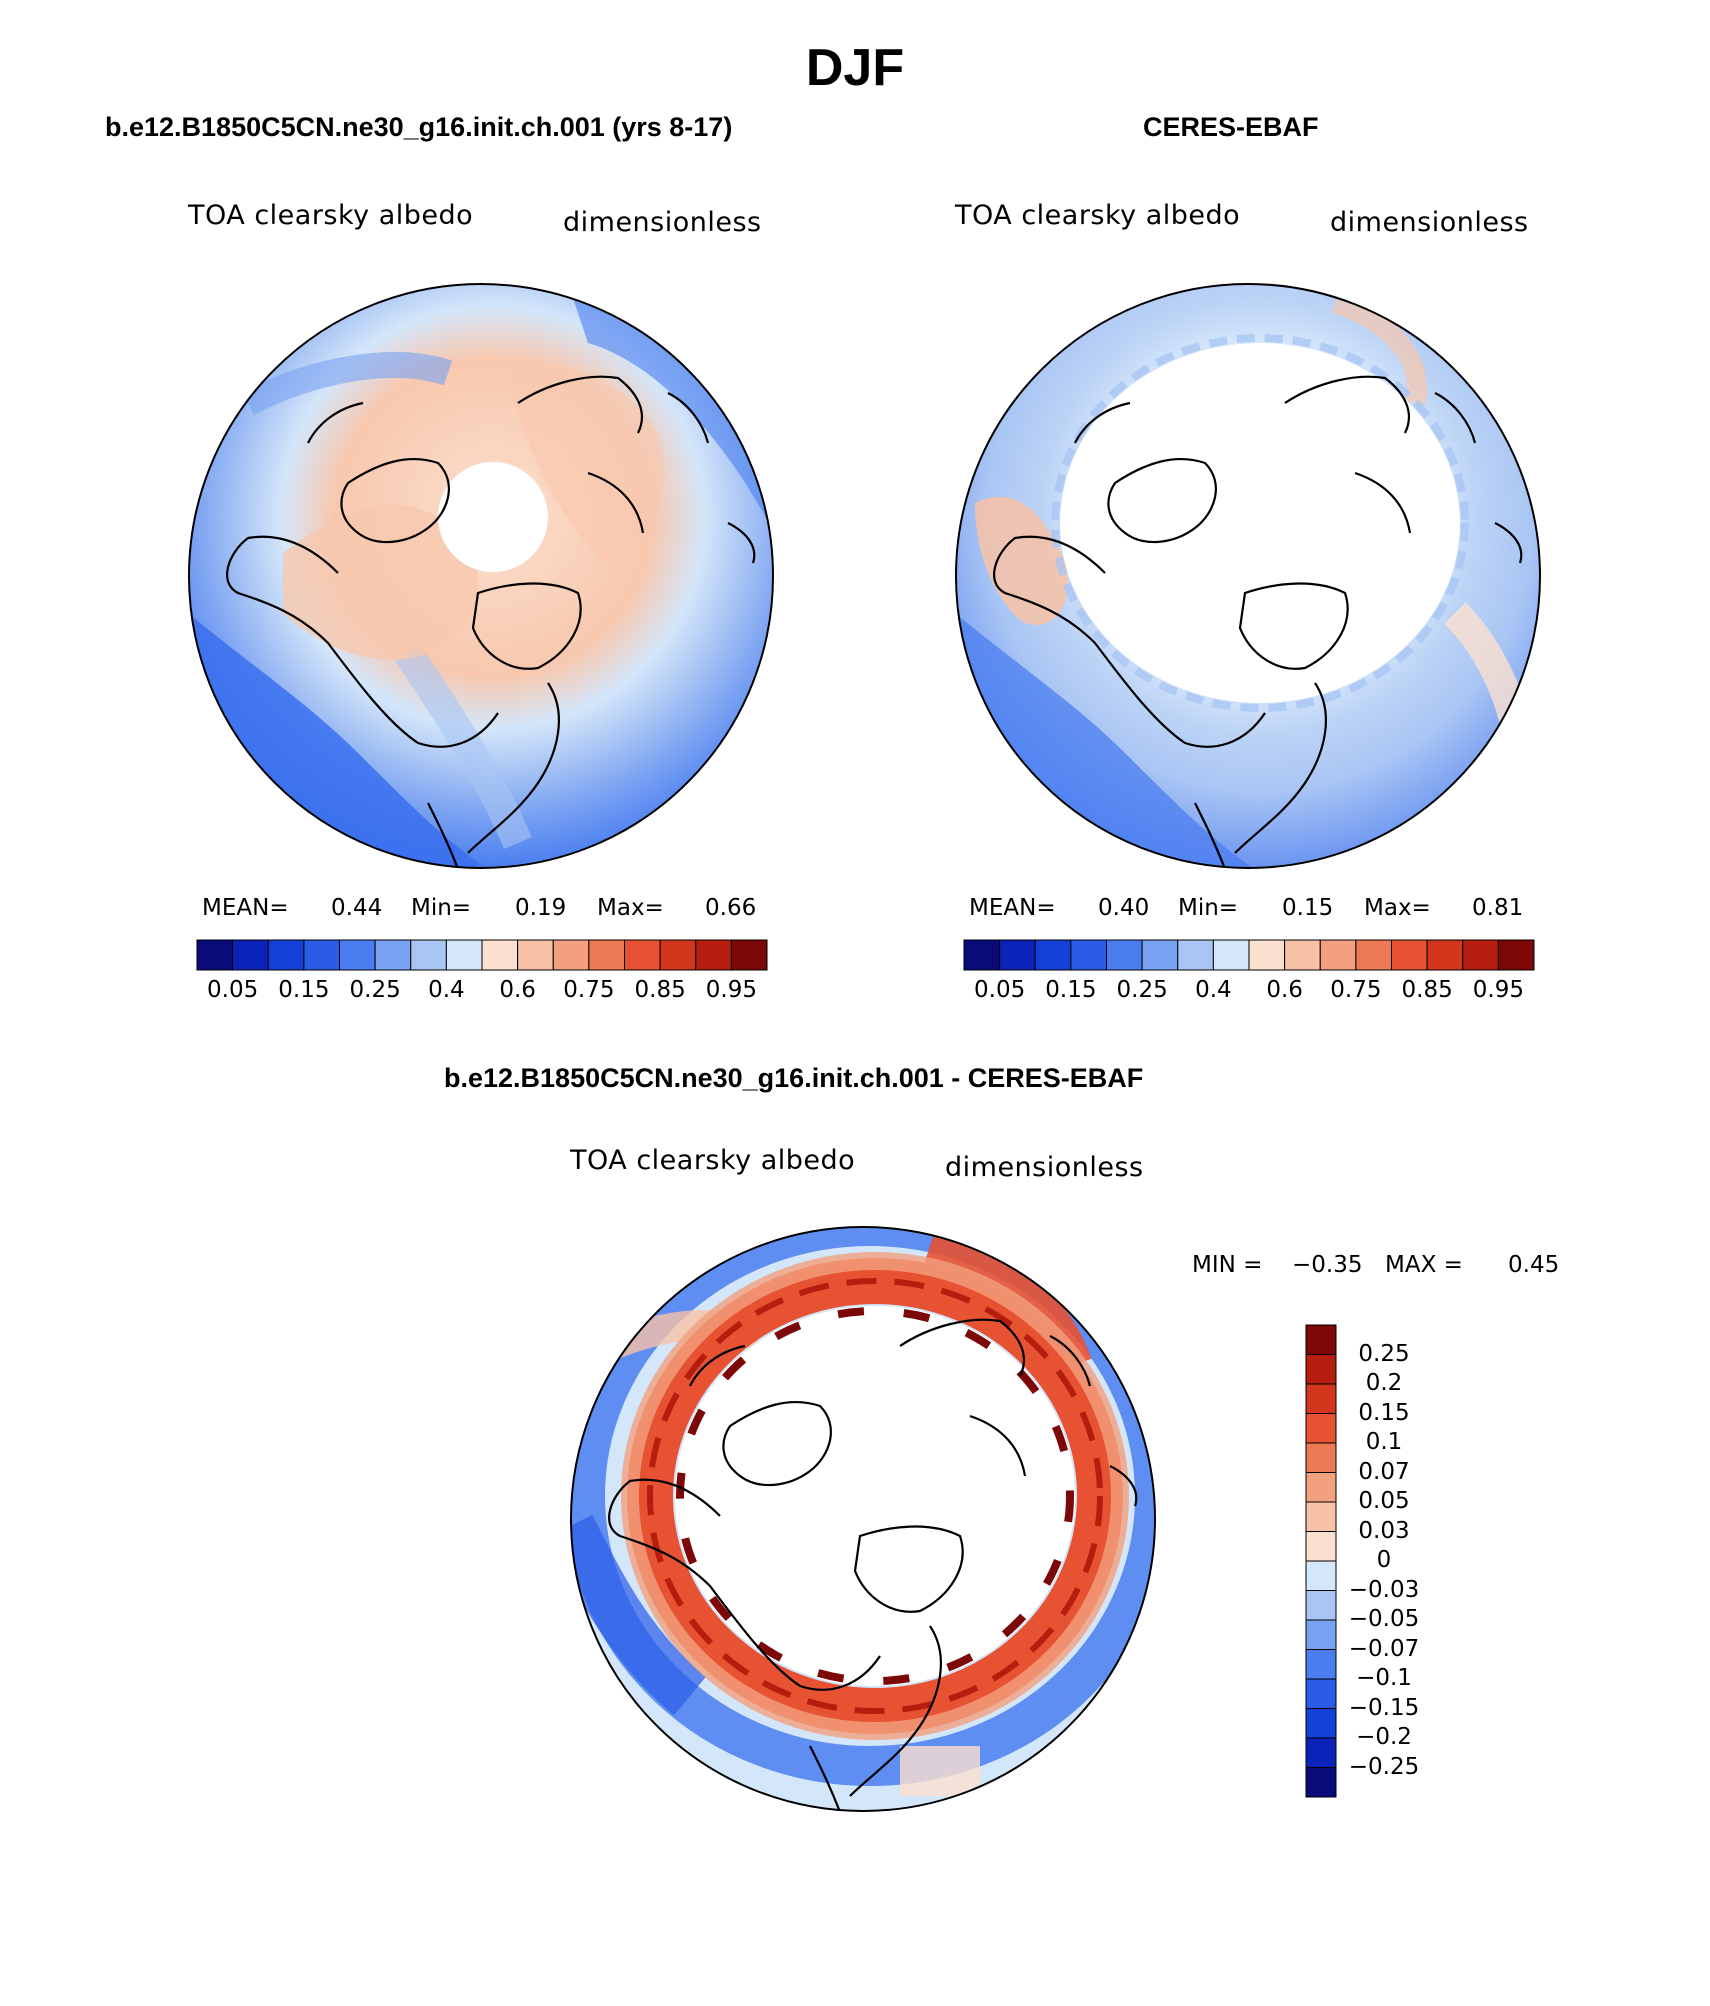 This screenshot has width=1710, height=2006. Describe the element at coordinates (1384, 1471) in the screenshot. I see `colorbar-tick-label: 0.07` at that location.